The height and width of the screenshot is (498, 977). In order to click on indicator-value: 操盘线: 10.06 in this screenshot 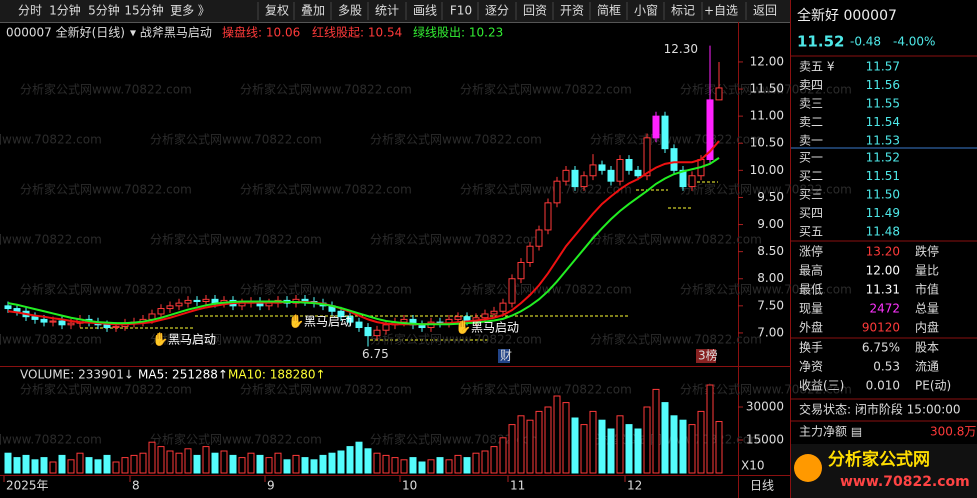, I will do `click(261, 32)`.